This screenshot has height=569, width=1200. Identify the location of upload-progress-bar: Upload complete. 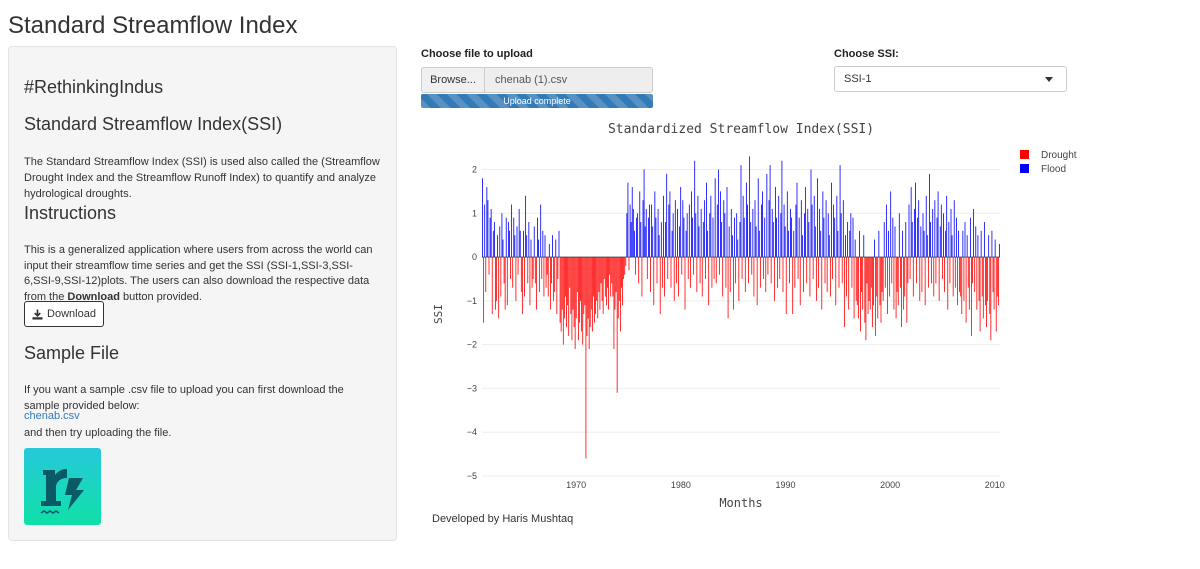
(537, 101).